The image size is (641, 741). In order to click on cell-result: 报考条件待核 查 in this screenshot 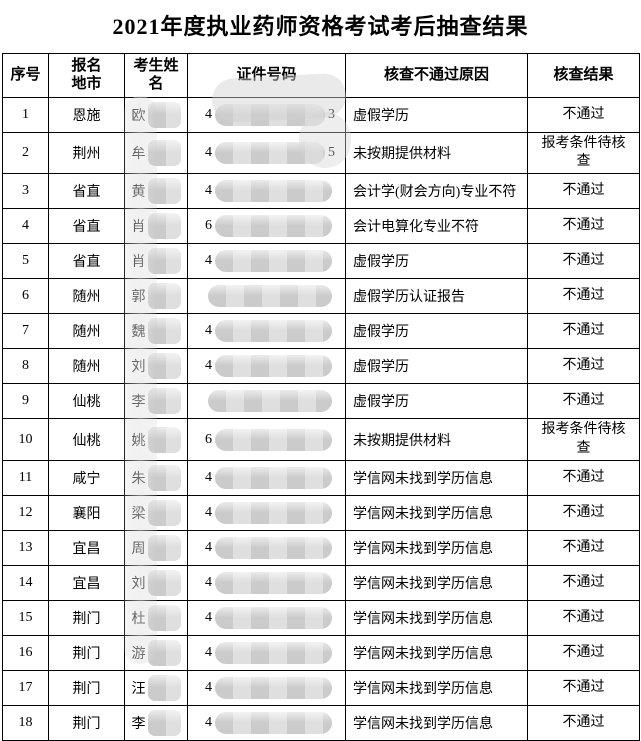, I will do `click(583, 439)`.